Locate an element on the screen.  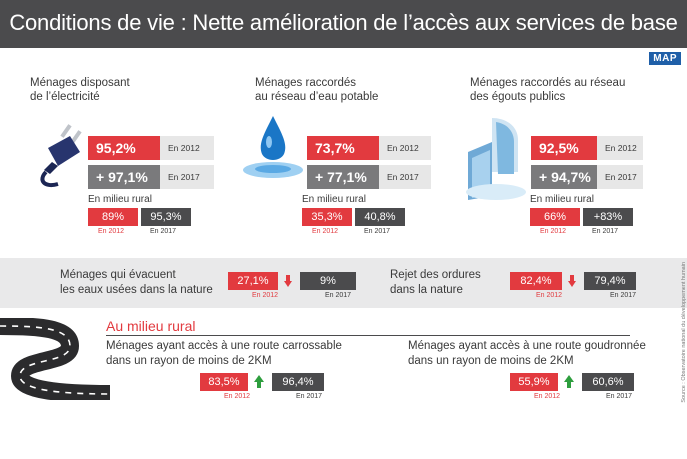
electricity-rural-2012: 89% is located at coordinates (113, 217).